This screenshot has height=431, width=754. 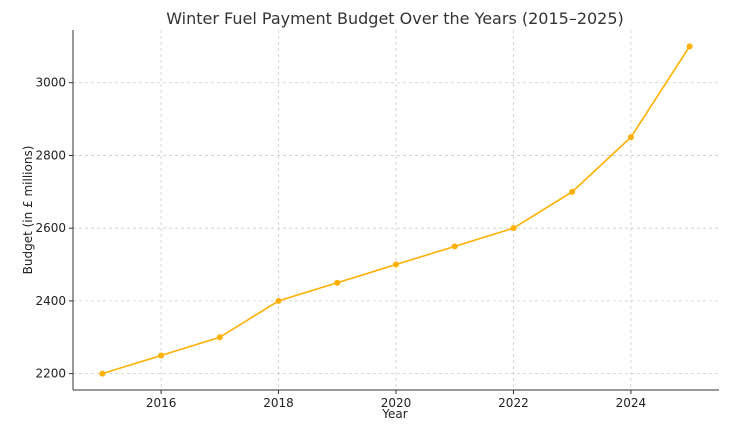 I want to click on x-tick-label: 2018, so click(x=278, y=403).